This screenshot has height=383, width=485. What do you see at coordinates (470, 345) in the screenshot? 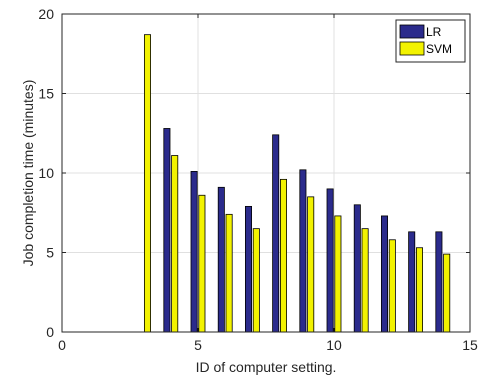
I see `x-tick-label: 15` at bounding box center [470, 345].